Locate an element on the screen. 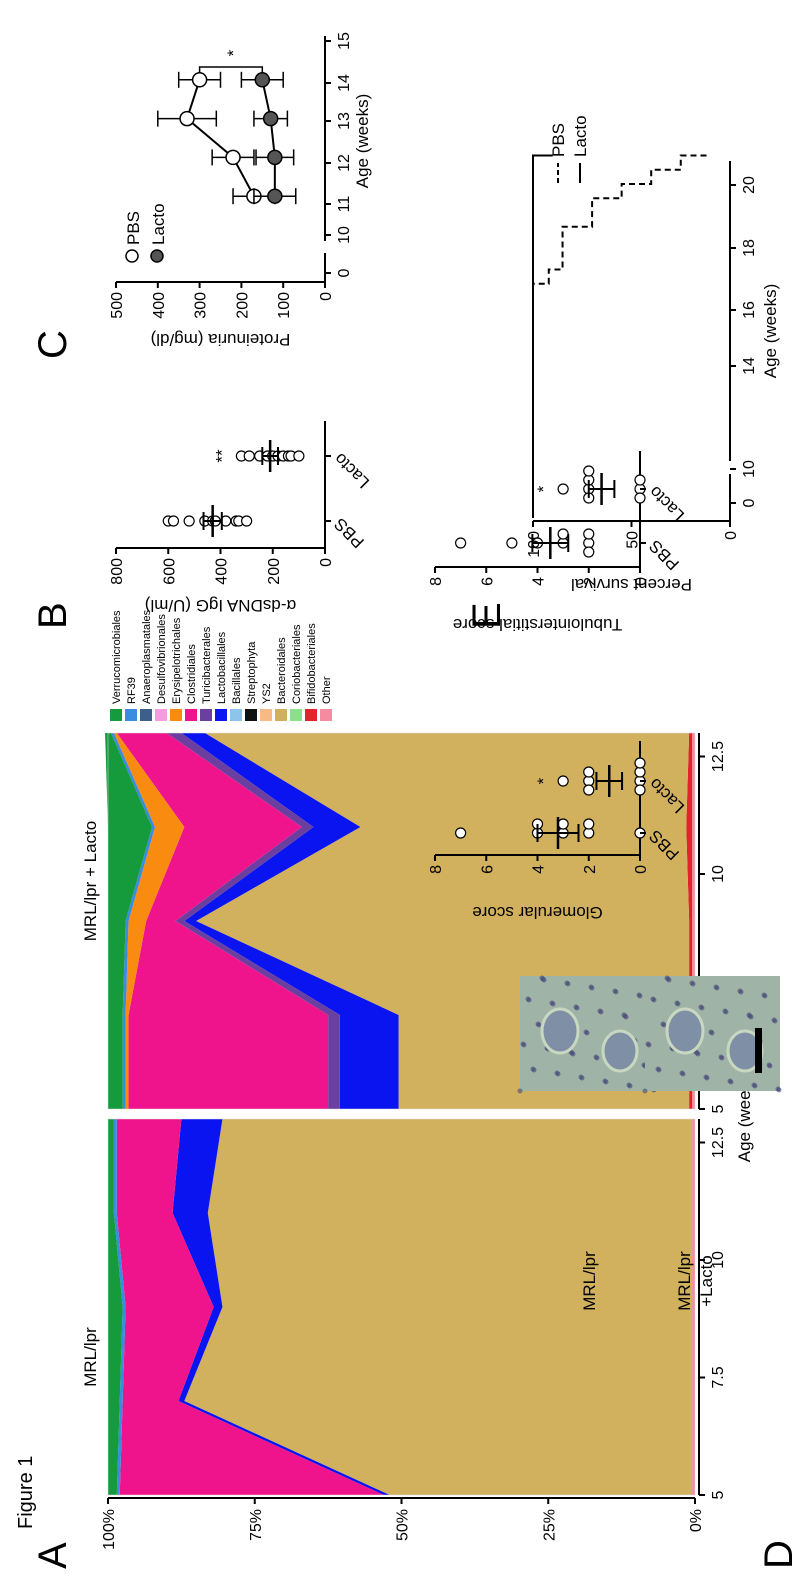 The width and height of the screenshot is (809, 1581). legend-label: Erysipelotrichales is located at coordinates (177, 660).